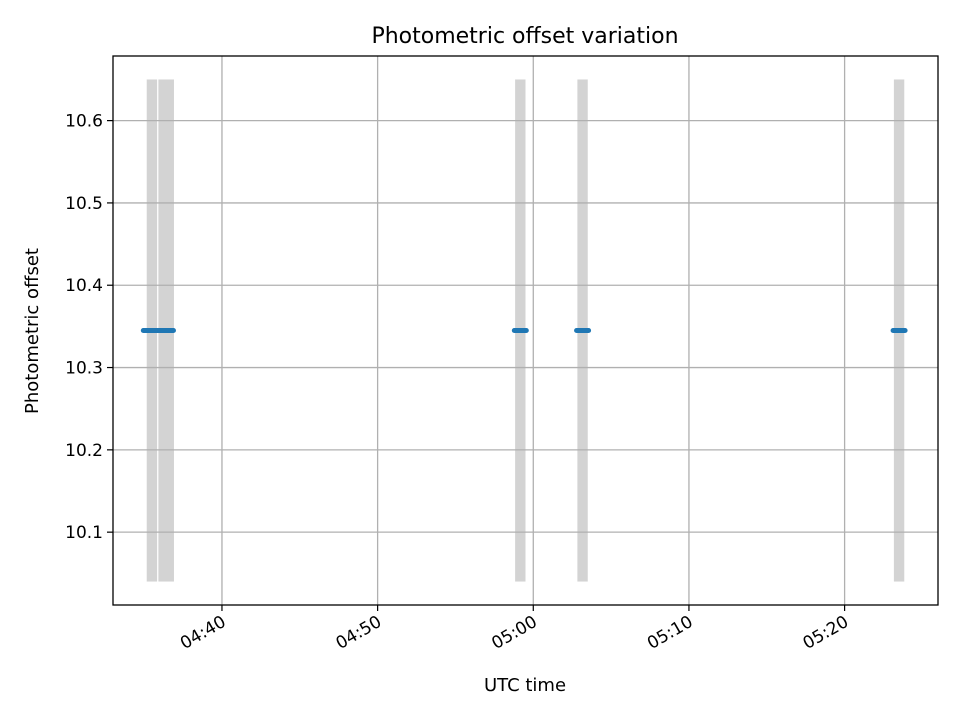 The width and height of the screenshot is (960, 725). What do you see at coordinates (84, 369) in the screenshot?
I see `y-tick-label-3: 10.3` at bounding box center [84, 369].